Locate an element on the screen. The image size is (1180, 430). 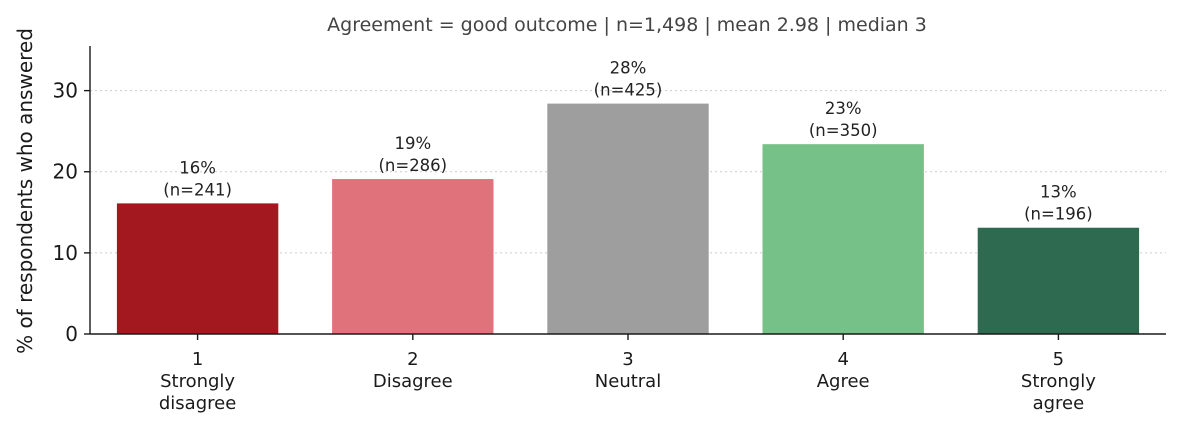
data-label: 16% (n=241) is located at coordinates (197, 178).